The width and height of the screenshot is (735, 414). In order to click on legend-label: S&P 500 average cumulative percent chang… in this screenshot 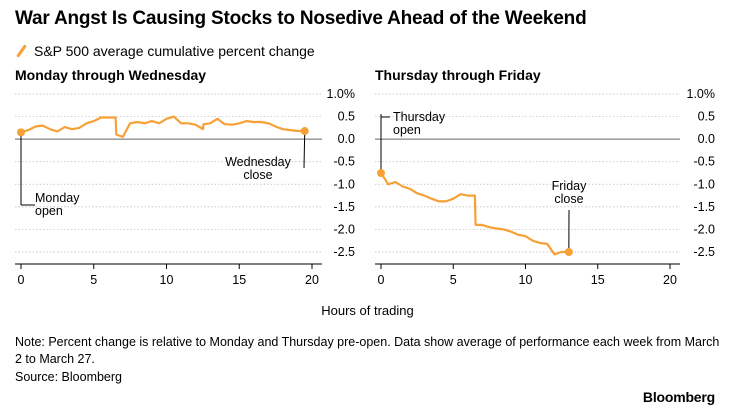, I will do `click(174, 51)`.